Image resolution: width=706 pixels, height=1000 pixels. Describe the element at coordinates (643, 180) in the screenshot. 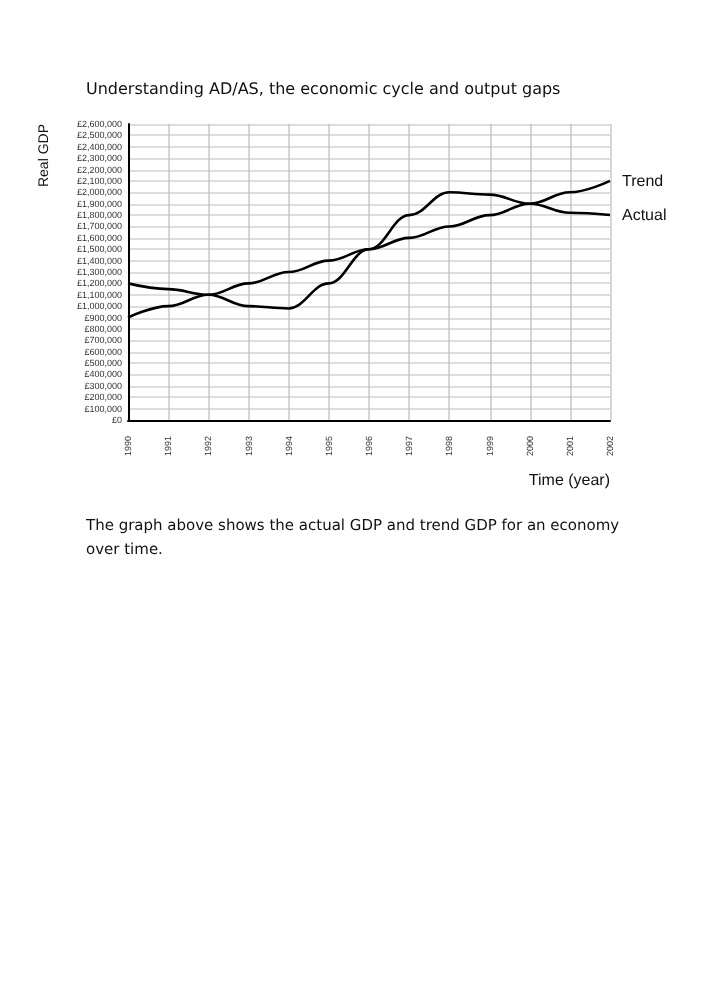

I see `series-label: Trend` at that location.